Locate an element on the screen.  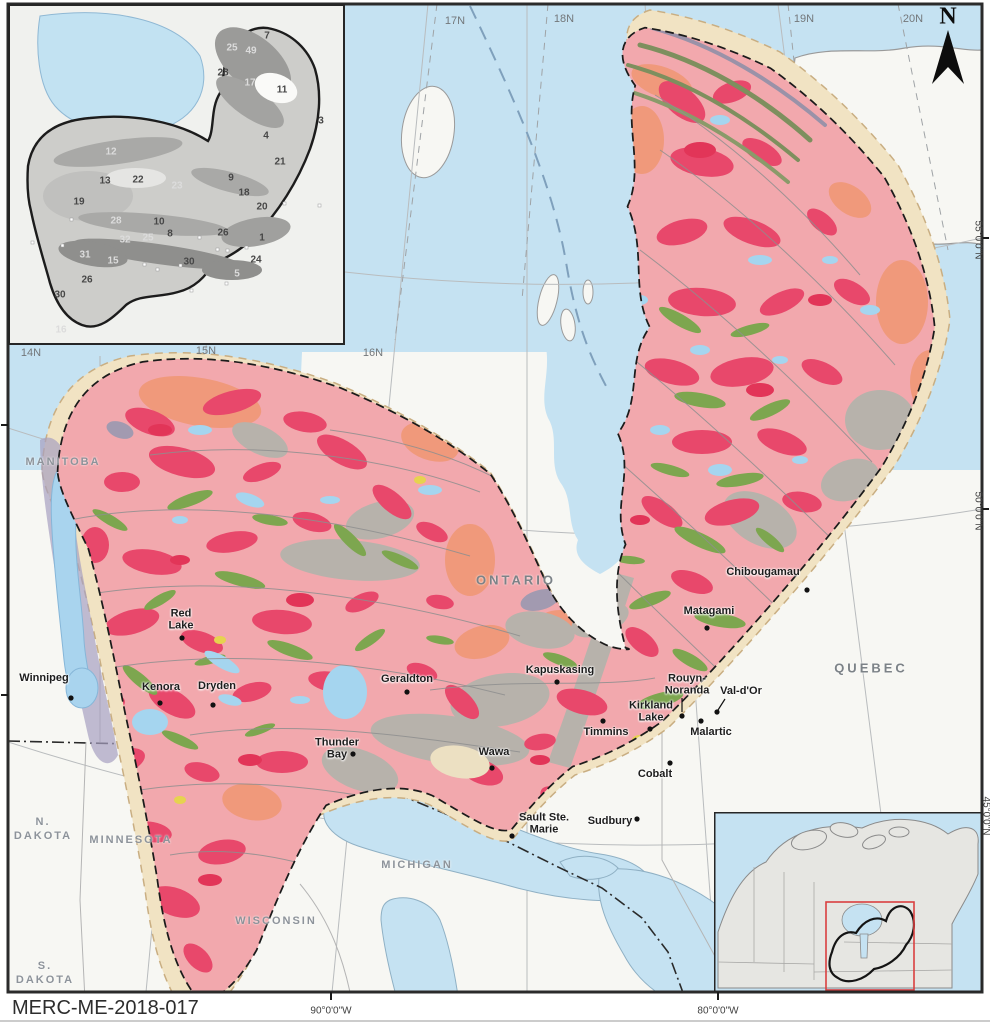
city-label-geraldton: Geraldton is located at coordinates (407, 679).